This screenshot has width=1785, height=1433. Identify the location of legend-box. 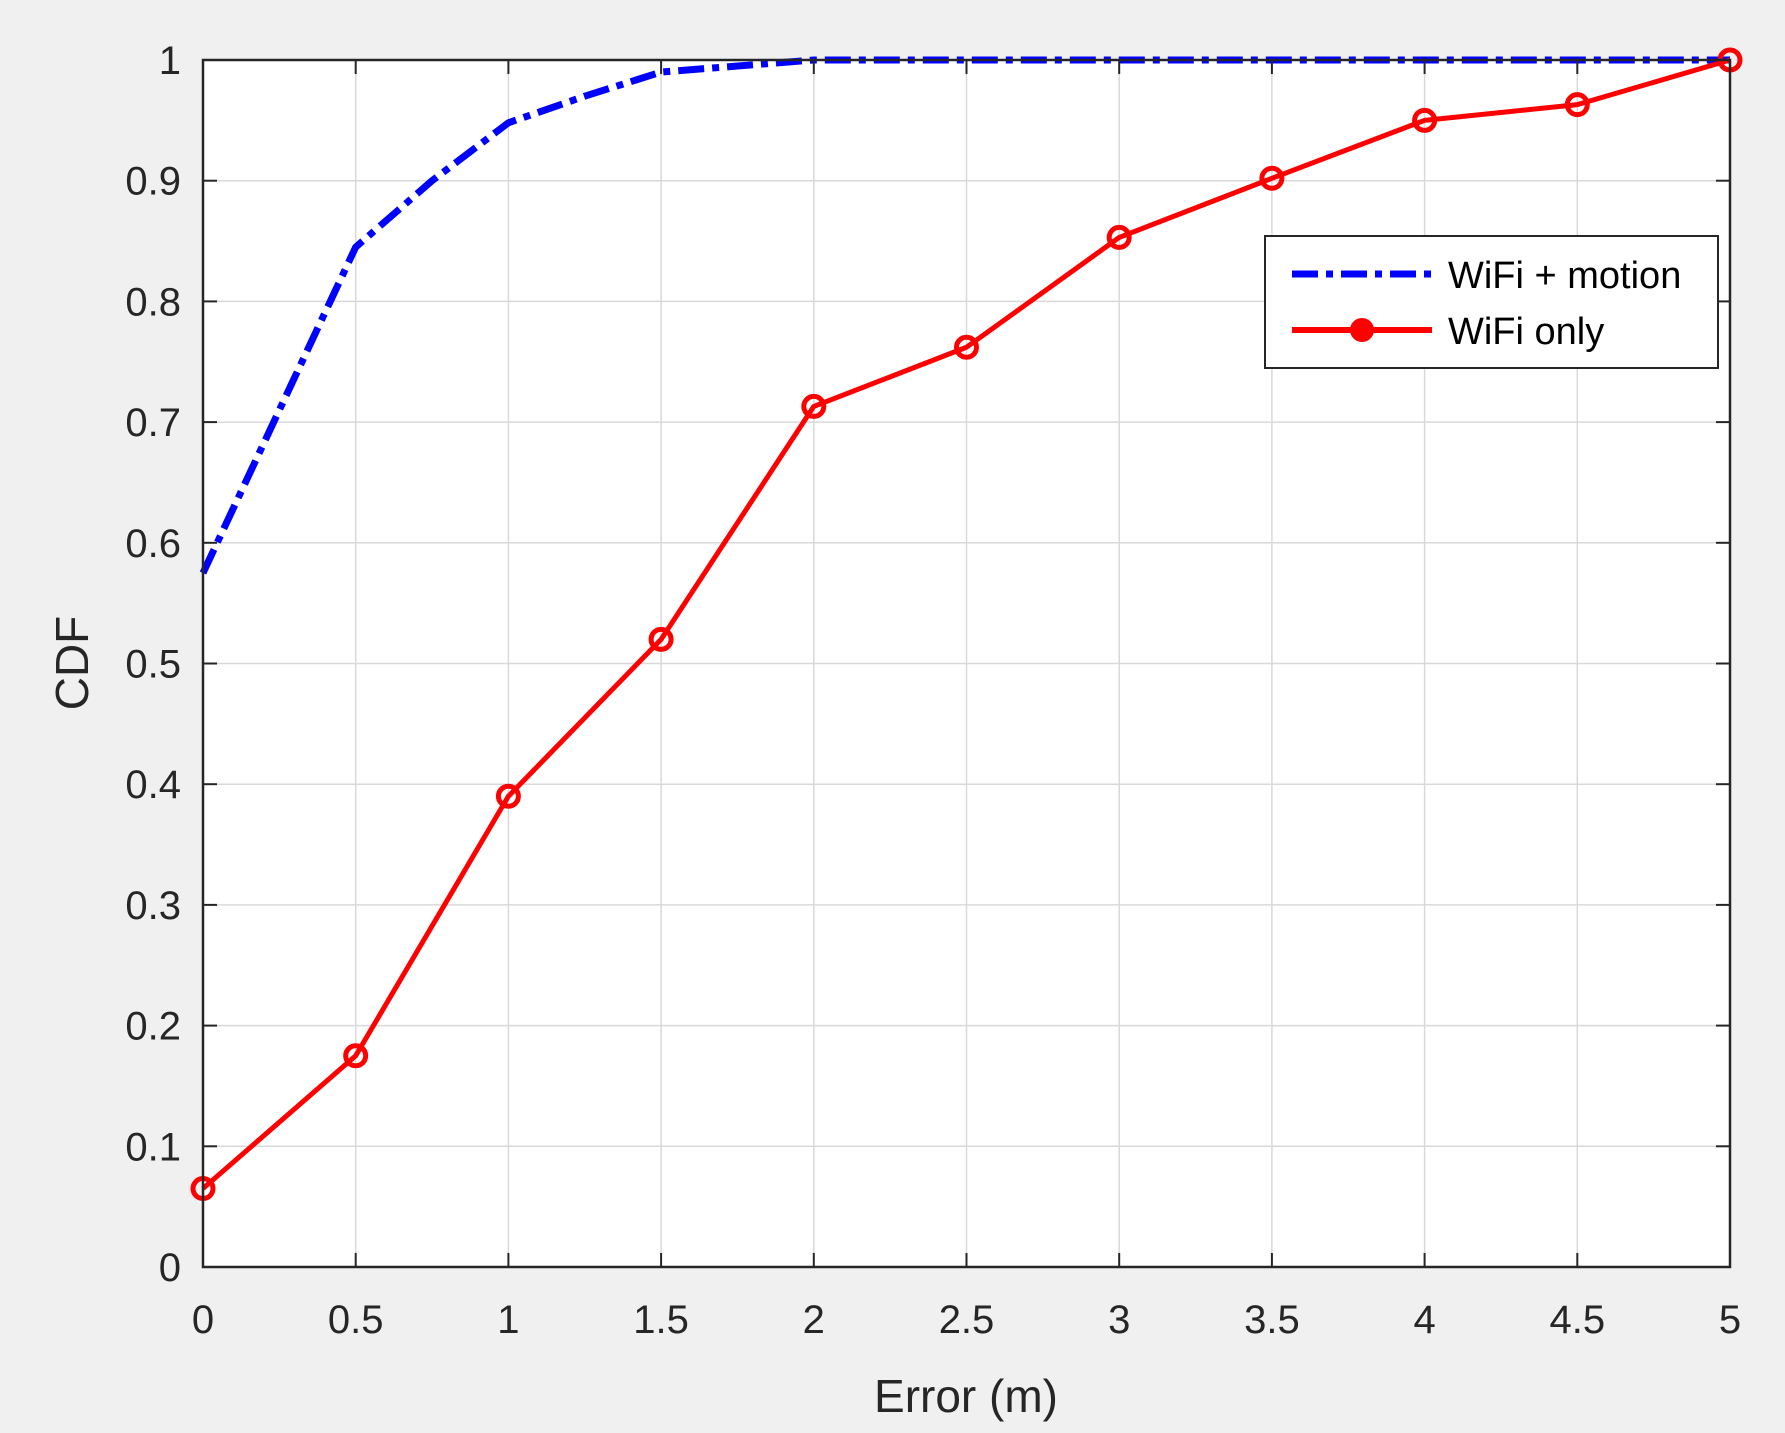
(1491, 302).